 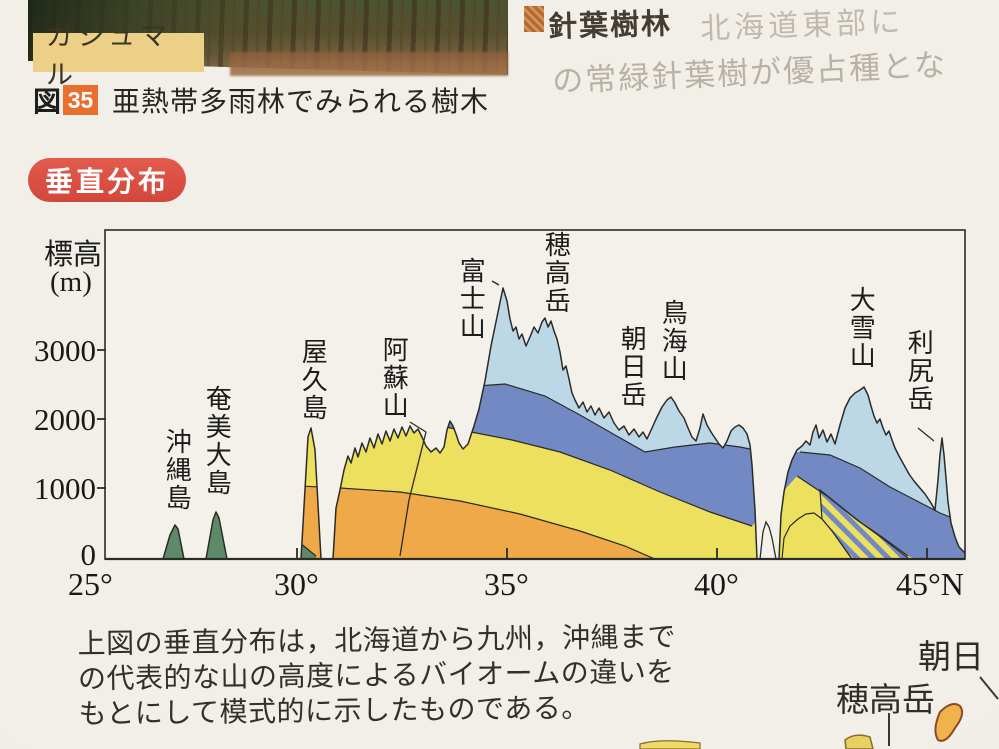 What do you see at coordinates (71, 282) in the screenshot?
I see `y-axis-unit: (m)` at bounding box center [71, 282].